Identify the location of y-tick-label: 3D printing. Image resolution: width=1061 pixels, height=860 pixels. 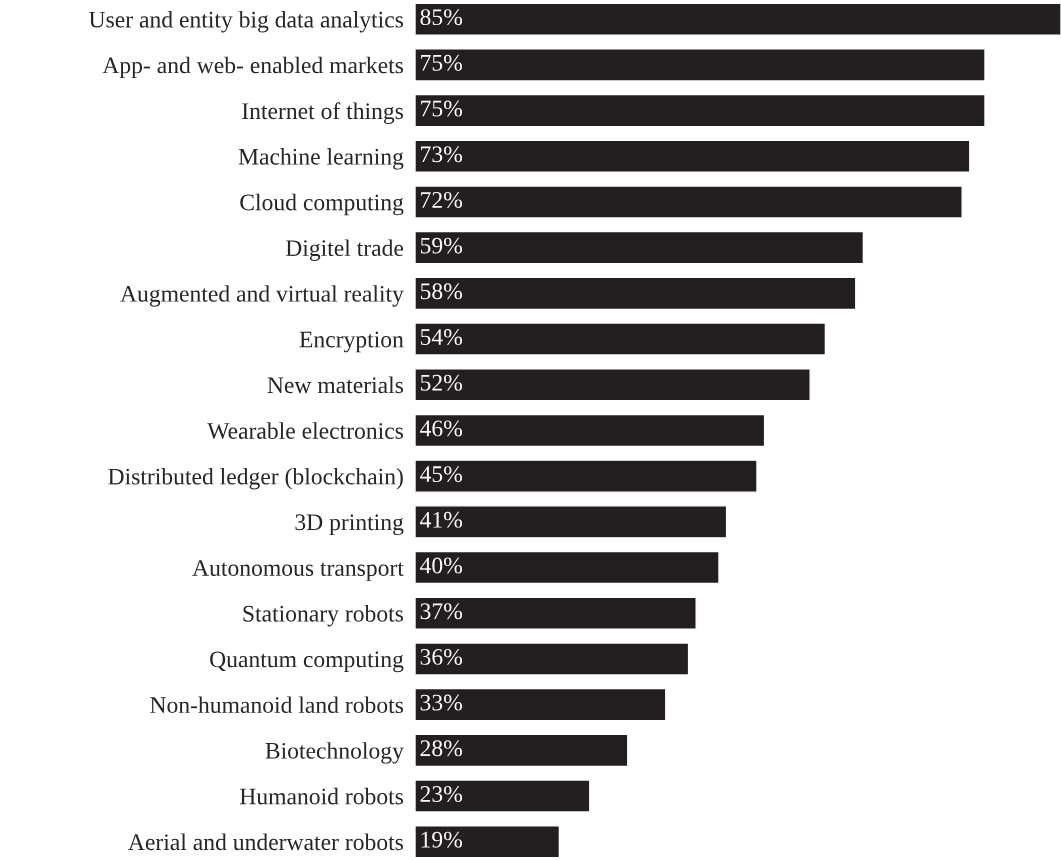
(349, 525).